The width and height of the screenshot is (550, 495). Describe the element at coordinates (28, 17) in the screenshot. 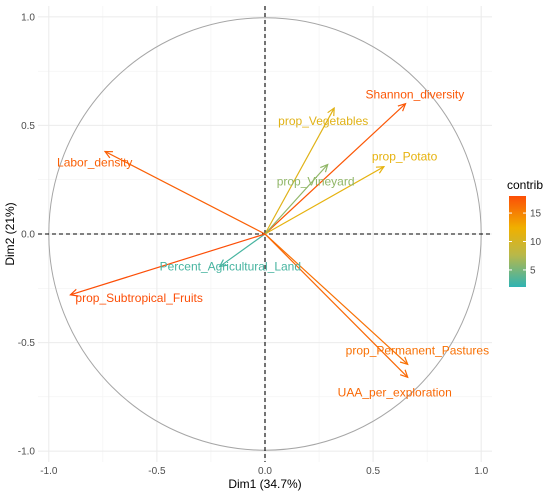

I see `y-tick-label: 1.0` at that location.